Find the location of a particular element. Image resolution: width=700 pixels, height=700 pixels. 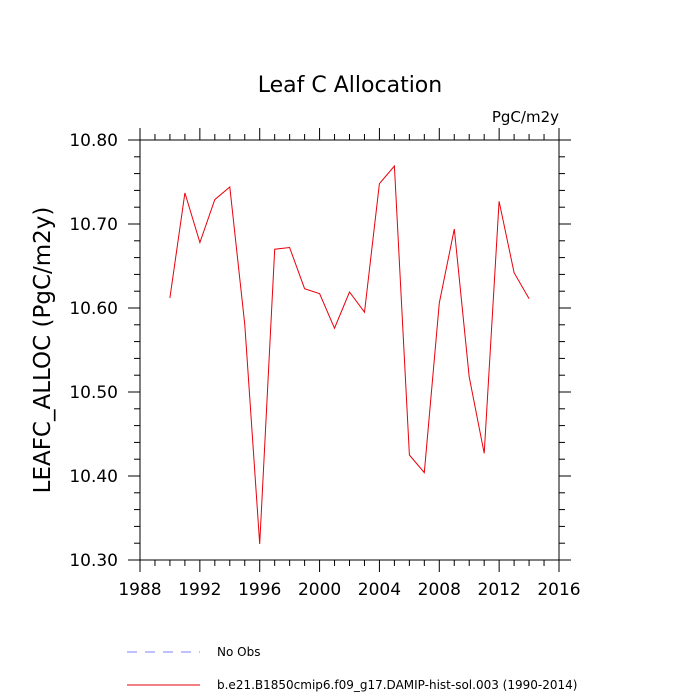

y-tick-label: 10.40 is located at coordinates (93, 477).